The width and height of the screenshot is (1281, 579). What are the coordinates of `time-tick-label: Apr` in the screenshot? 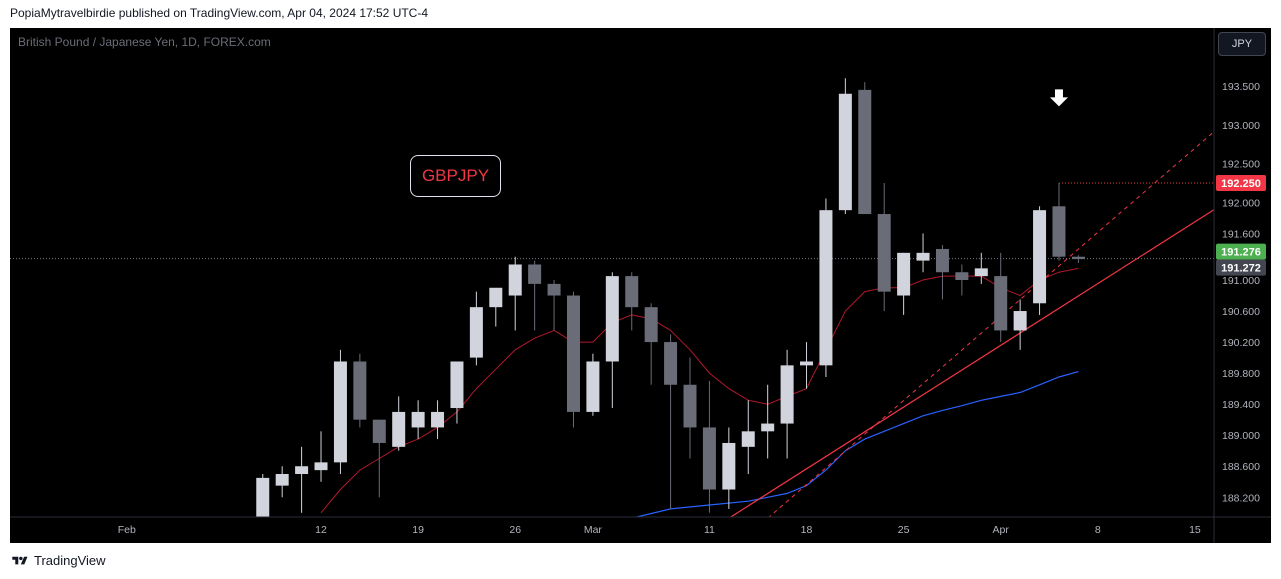 It's located at (1001, 530).